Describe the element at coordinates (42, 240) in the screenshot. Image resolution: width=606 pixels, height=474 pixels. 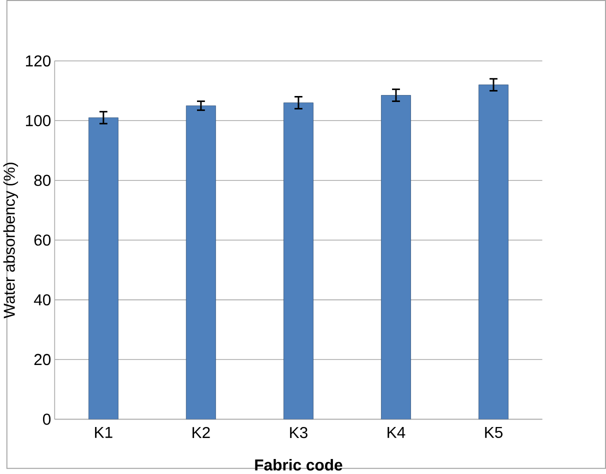
I see `y-tick-label: 60` at that location.